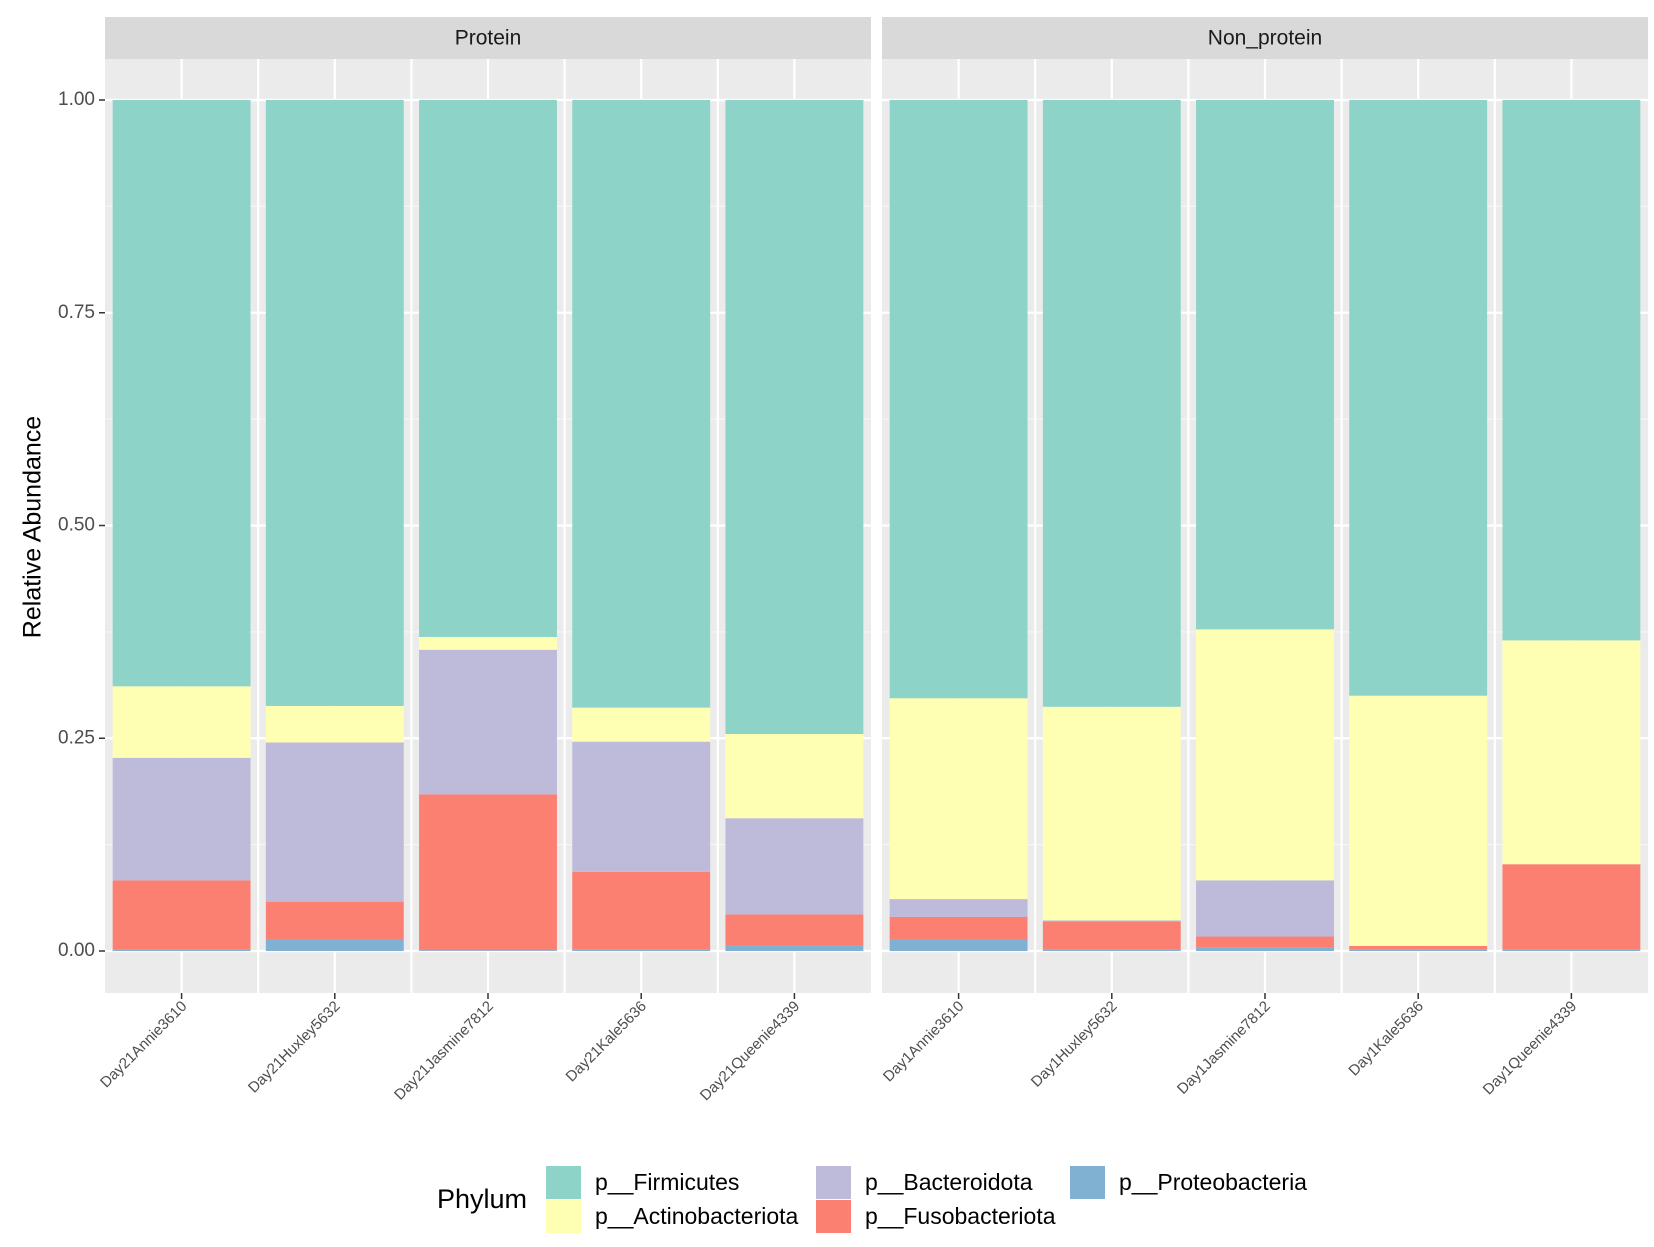 This screenshot has width=1654, height=1247. I want to click on facet-strip-label: Non_protein, so click(1265, 38).